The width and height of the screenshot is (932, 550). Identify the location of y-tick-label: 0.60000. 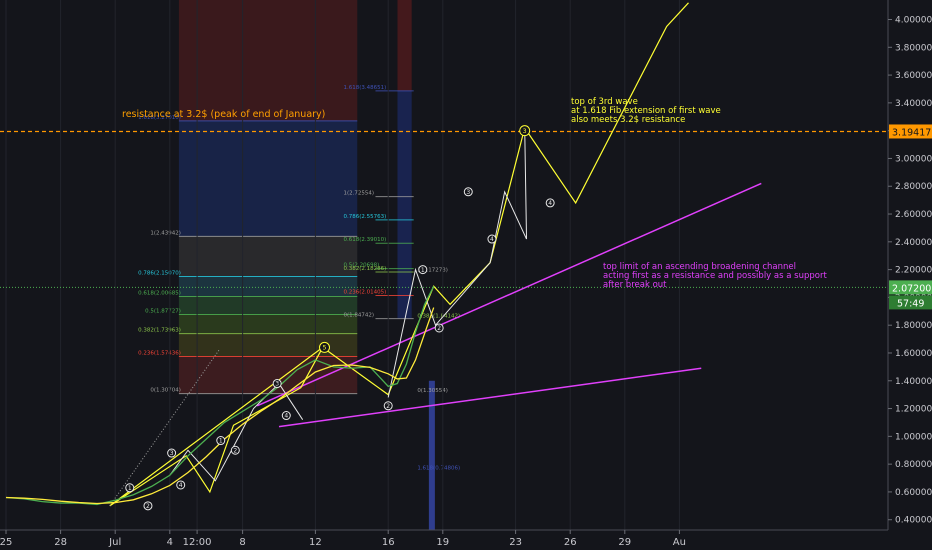
(913, 493).